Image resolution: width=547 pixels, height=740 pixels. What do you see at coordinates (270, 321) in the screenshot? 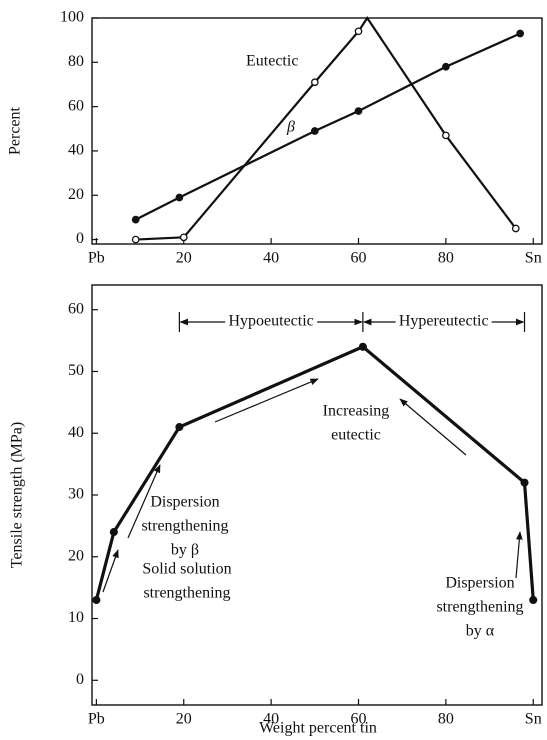
I see `annotation: Hypoeutectic` at bounding box center [270, 321].